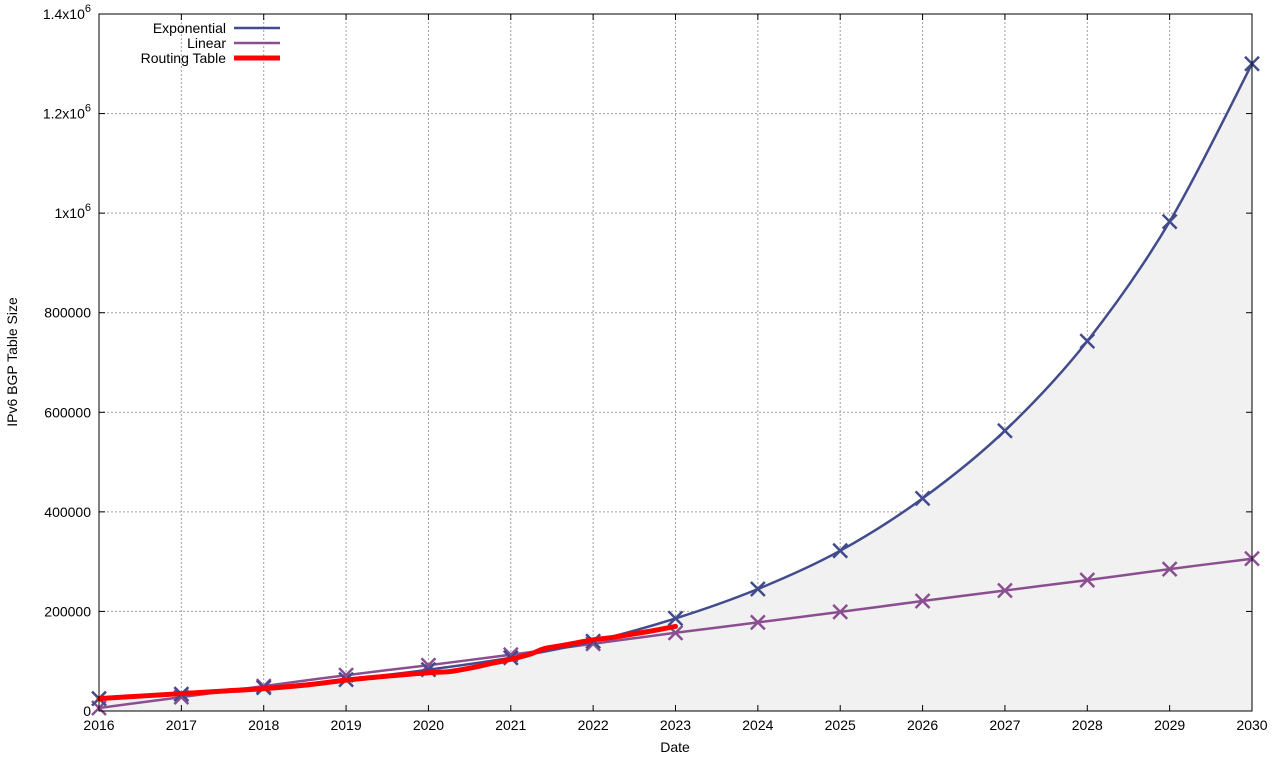  What do you see at coordinates (189, 28) in the screenshot?
I see `legend-label: Exponential` at bounding box center [189, 28].